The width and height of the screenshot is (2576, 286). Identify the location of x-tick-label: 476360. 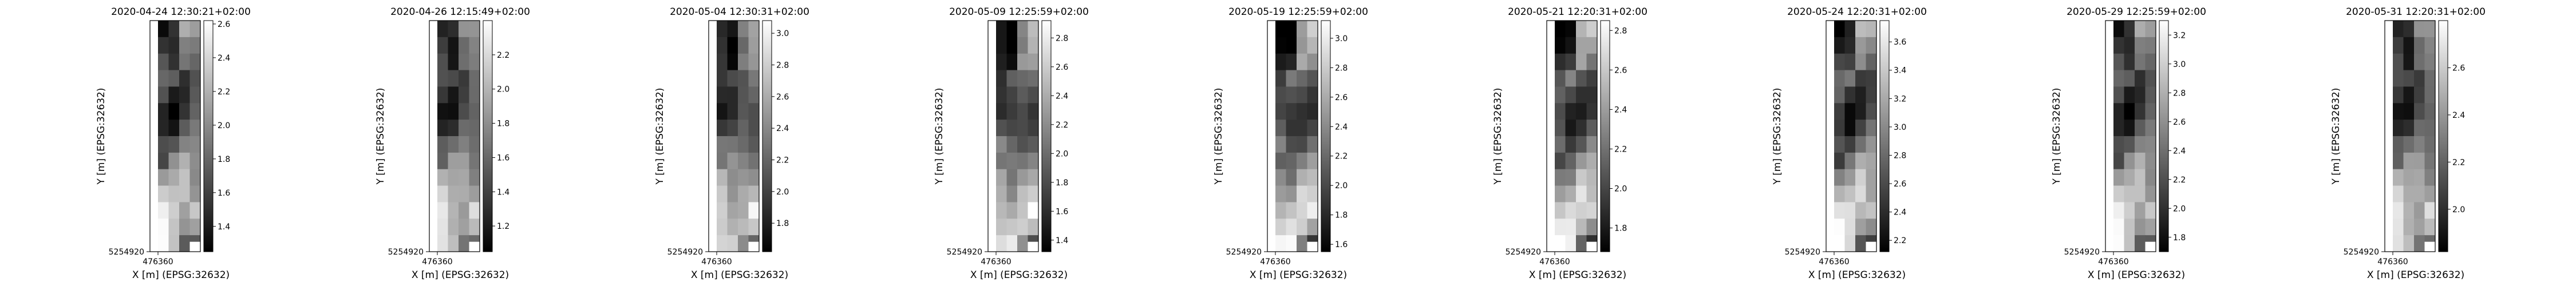
(1275, 262).